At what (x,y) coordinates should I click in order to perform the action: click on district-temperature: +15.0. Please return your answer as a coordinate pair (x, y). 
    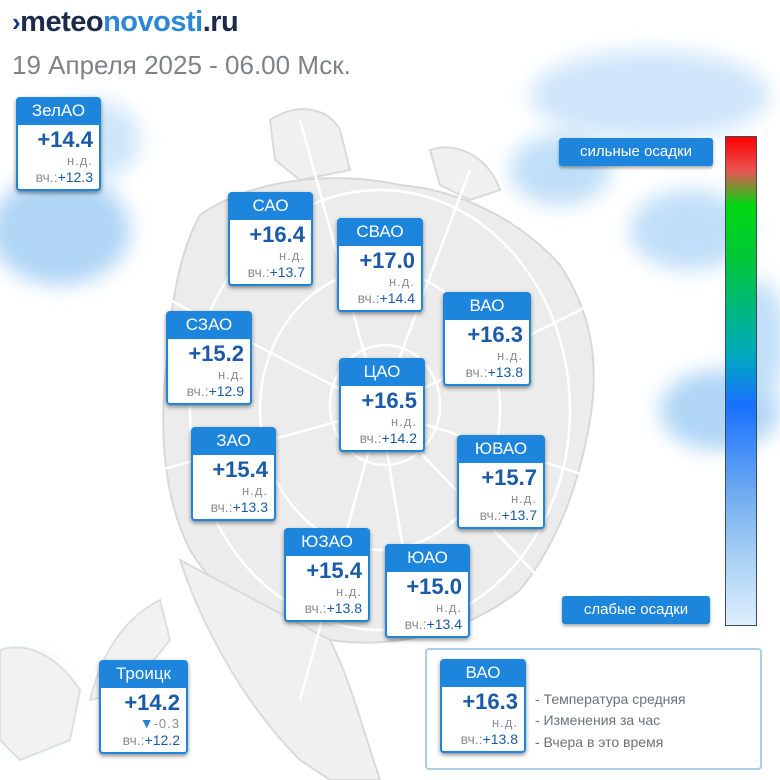
    Looking at the image, I should click on (434, 586).